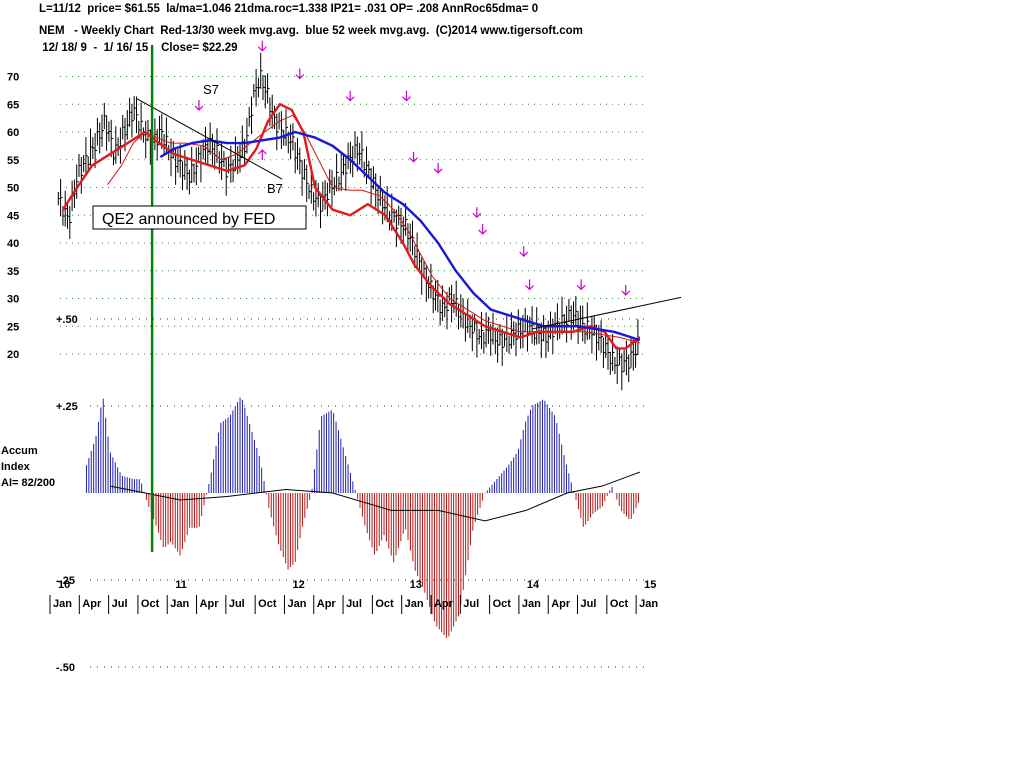 Image resolution: width=1024 pixels, height=768 pixels. What do you see at coordinates (13, 244) in the screenshot?
I see `price-tick-label: 40` at bounding box center [13, 244].